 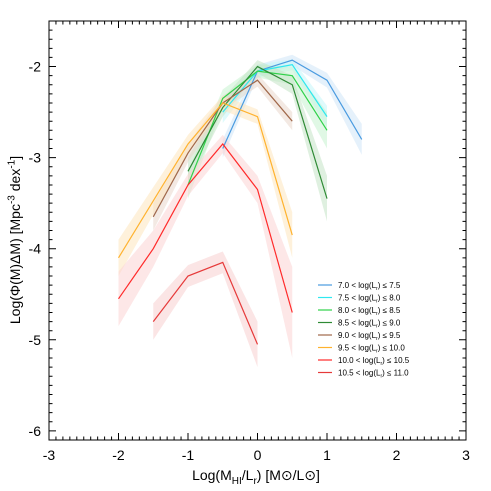 I want to click on x-tick-label: 1, so click(x=327, y=455).